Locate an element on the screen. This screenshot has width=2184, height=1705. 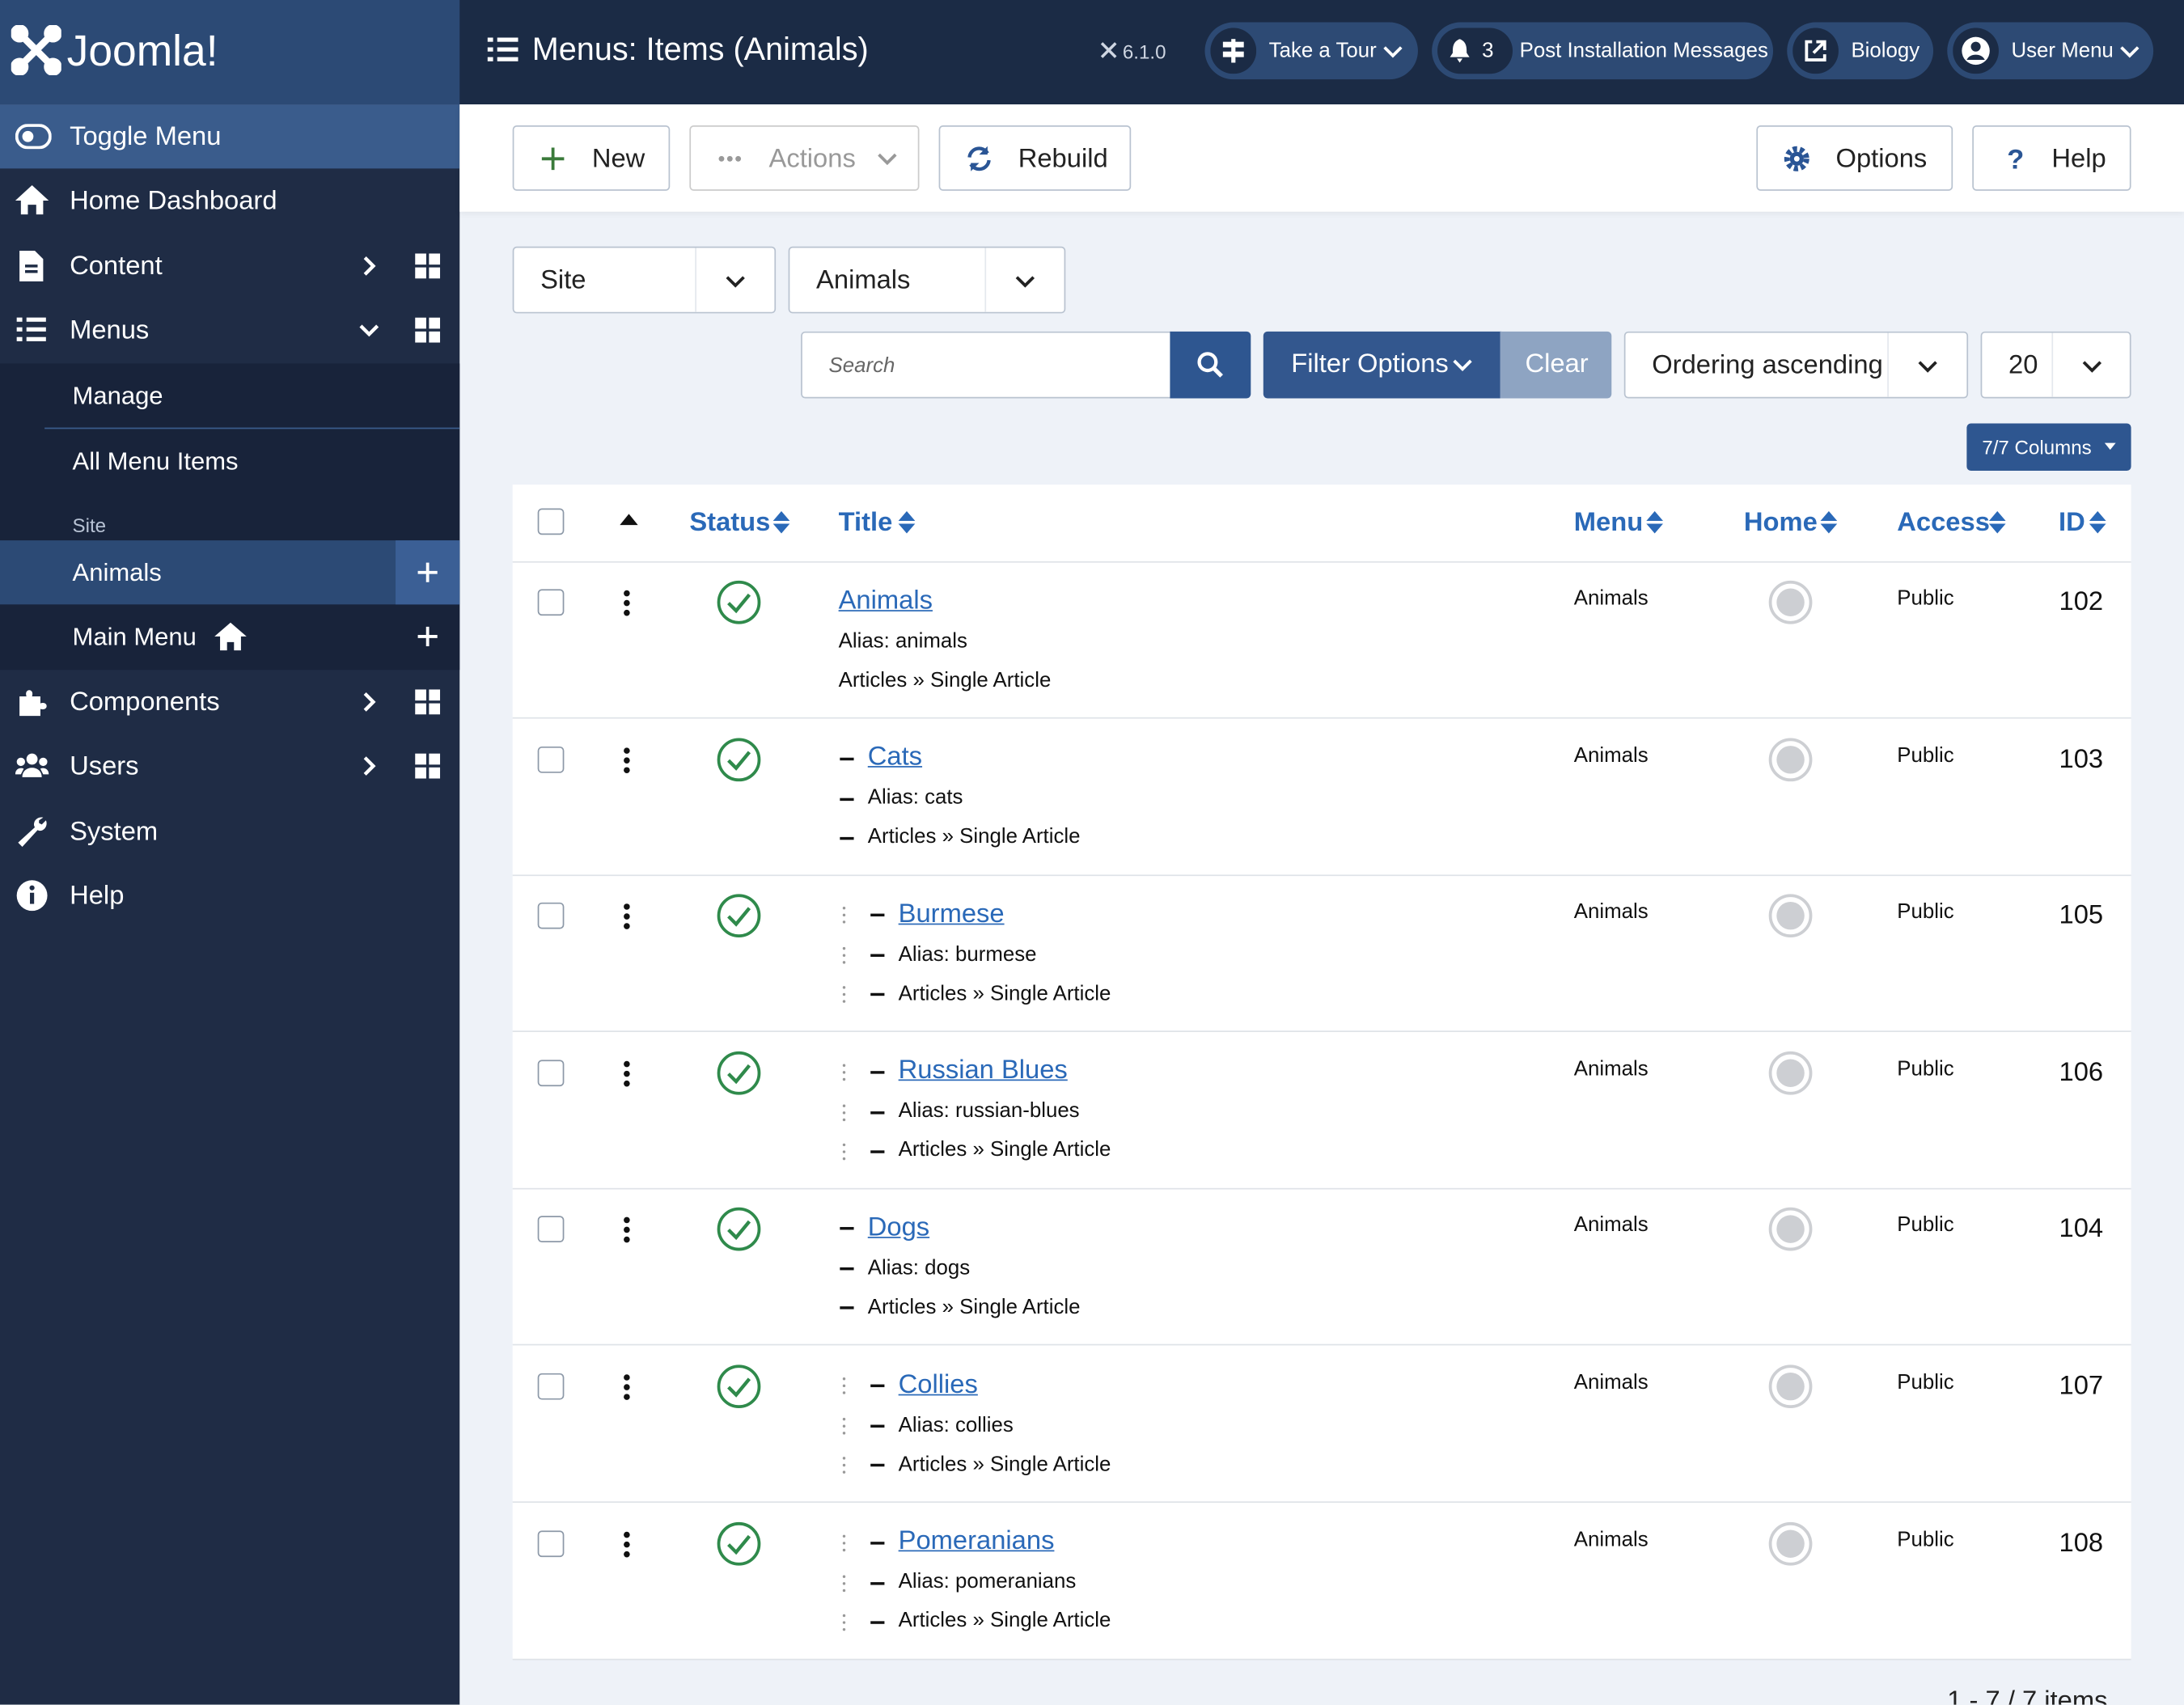
notifications-button: 3 Post Installation Messages is located at coordinates (1603, 51).